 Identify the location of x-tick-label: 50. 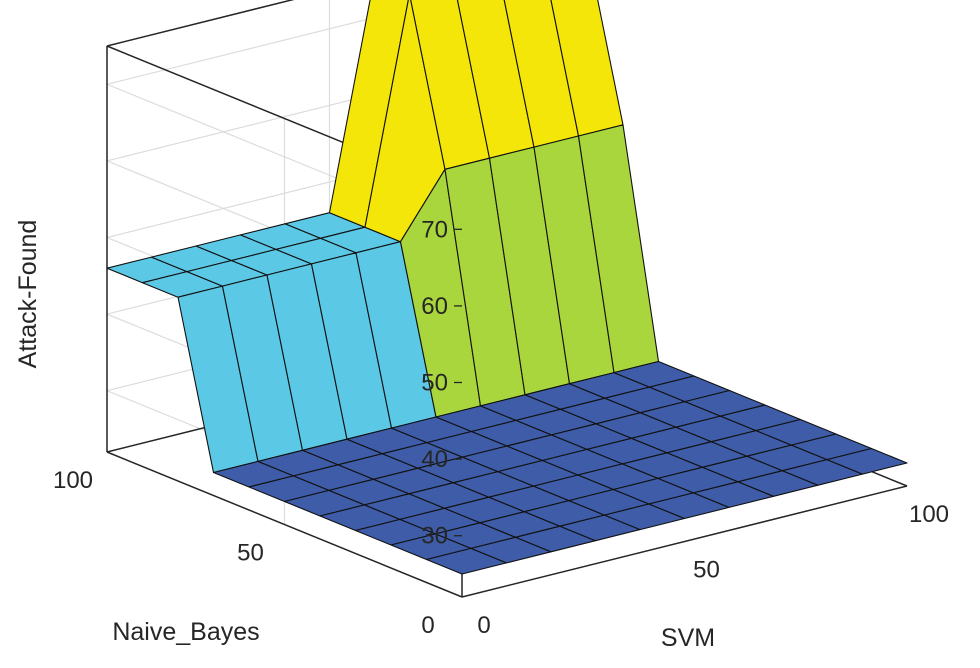
(706, 570).